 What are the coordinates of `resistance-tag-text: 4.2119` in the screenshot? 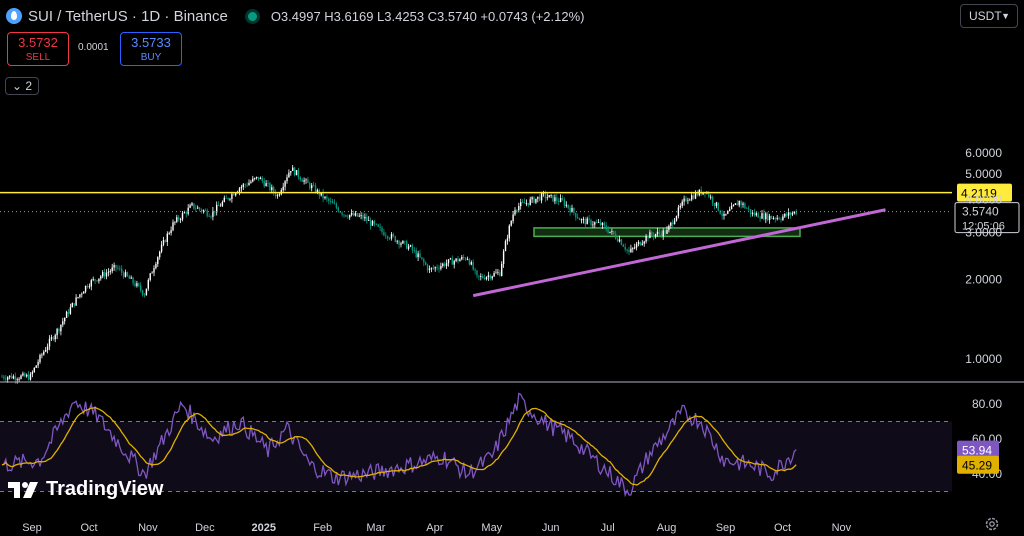 It's located at (979, 194).